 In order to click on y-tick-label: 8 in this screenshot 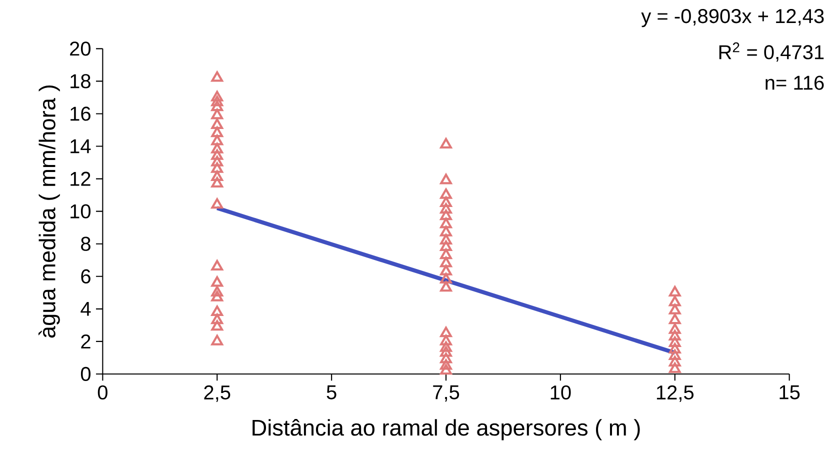, I will do `click(85, 243)`.